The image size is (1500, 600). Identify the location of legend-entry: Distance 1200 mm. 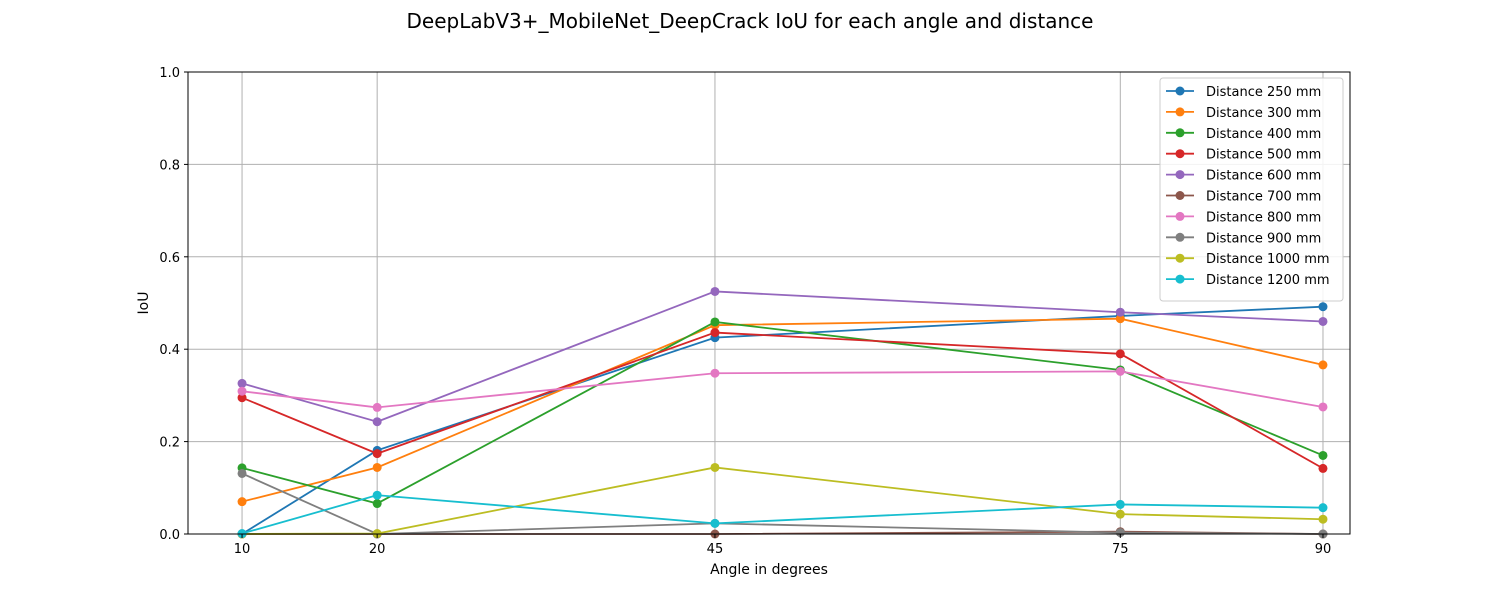
(1248, 280).